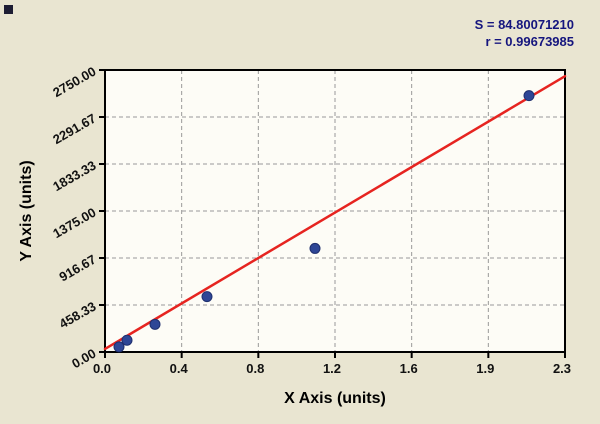  What do you see at coordinates (409, 368) in the screenshot?
I see `x-tick-label: 1.6` at bounding box center [409, 368].